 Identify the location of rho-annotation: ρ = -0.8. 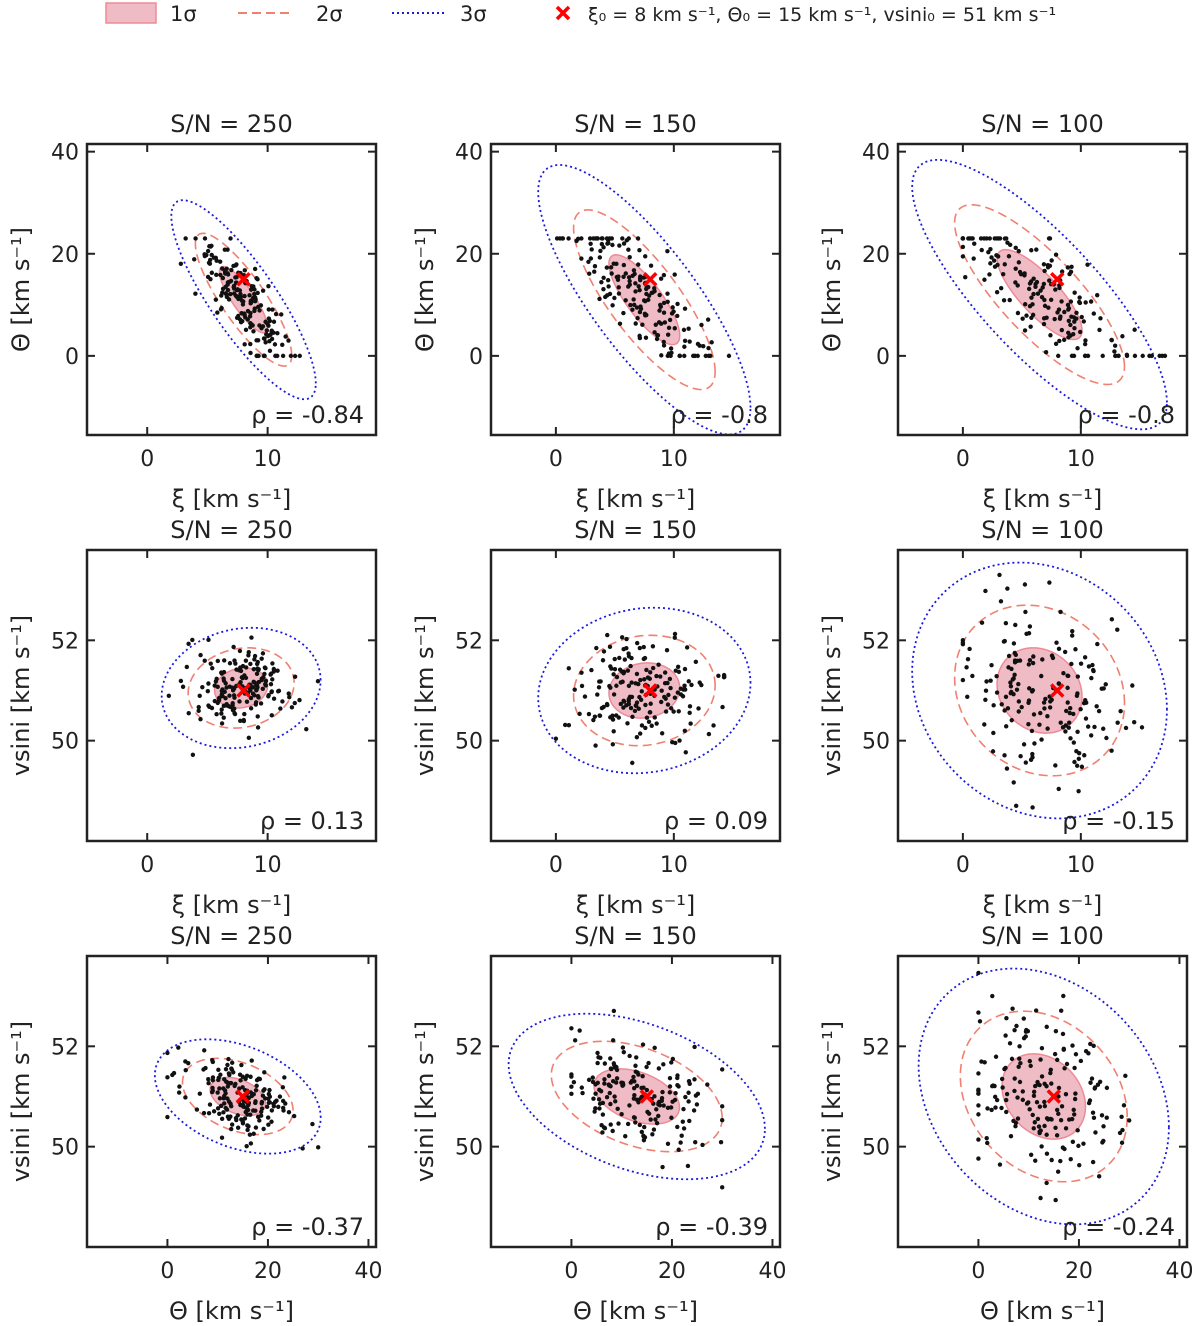
(719, 415).